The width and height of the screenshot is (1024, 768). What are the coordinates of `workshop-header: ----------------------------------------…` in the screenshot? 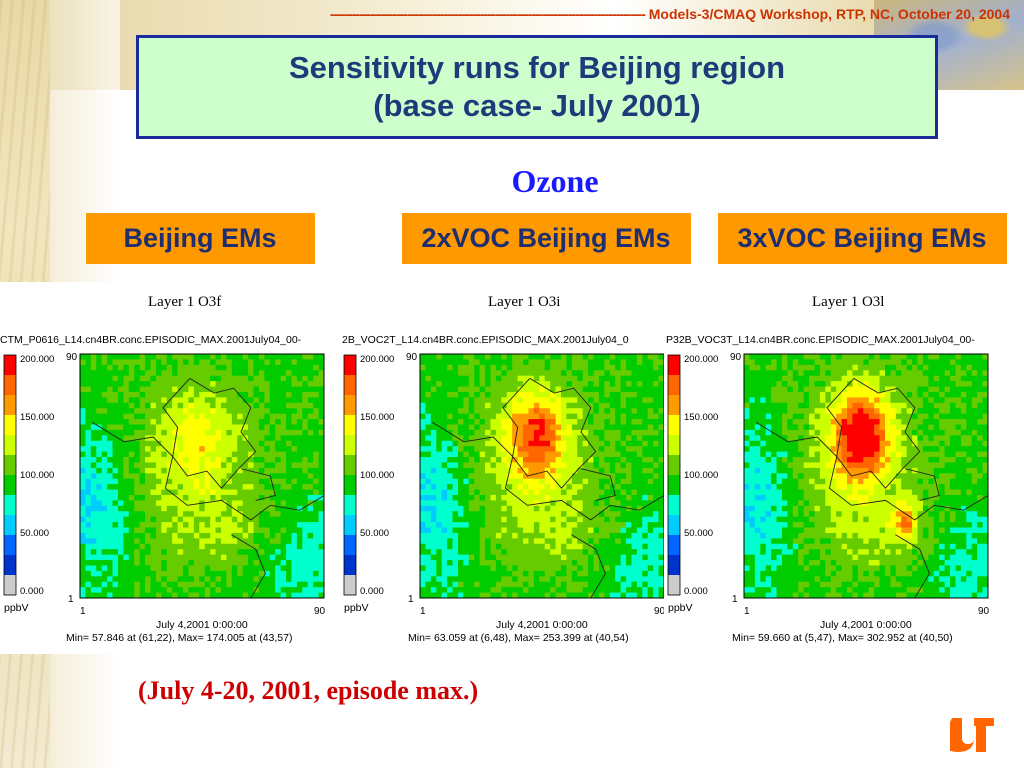 It's located at (545, 14).